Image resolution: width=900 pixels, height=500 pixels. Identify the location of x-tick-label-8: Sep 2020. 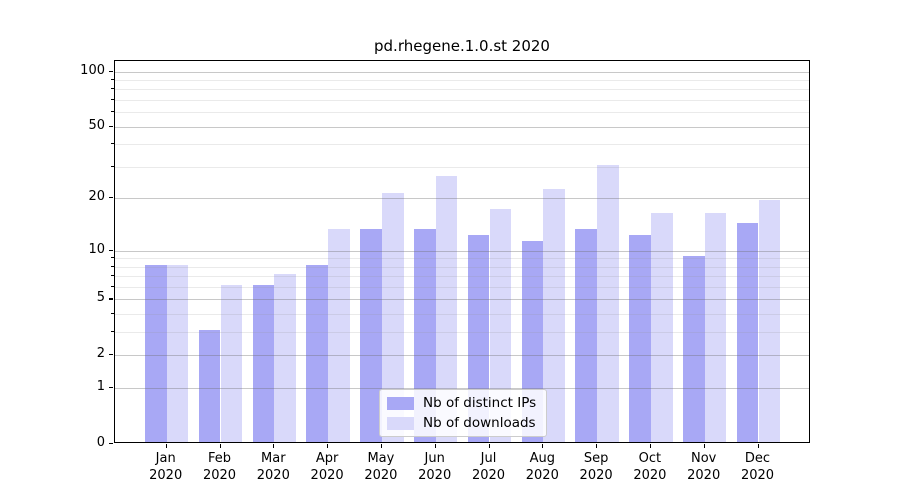
(596, 467).